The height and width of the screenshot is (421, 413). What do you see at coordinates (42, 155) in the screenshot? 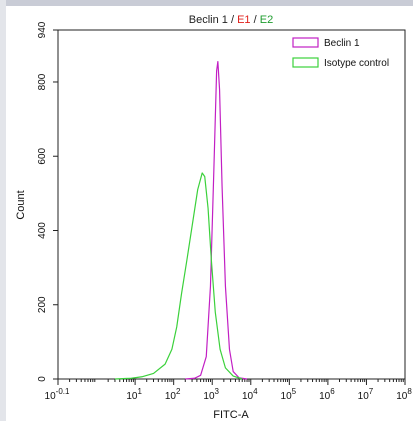
I see `y-tick-label: 600` at bounding box center [42, 155].